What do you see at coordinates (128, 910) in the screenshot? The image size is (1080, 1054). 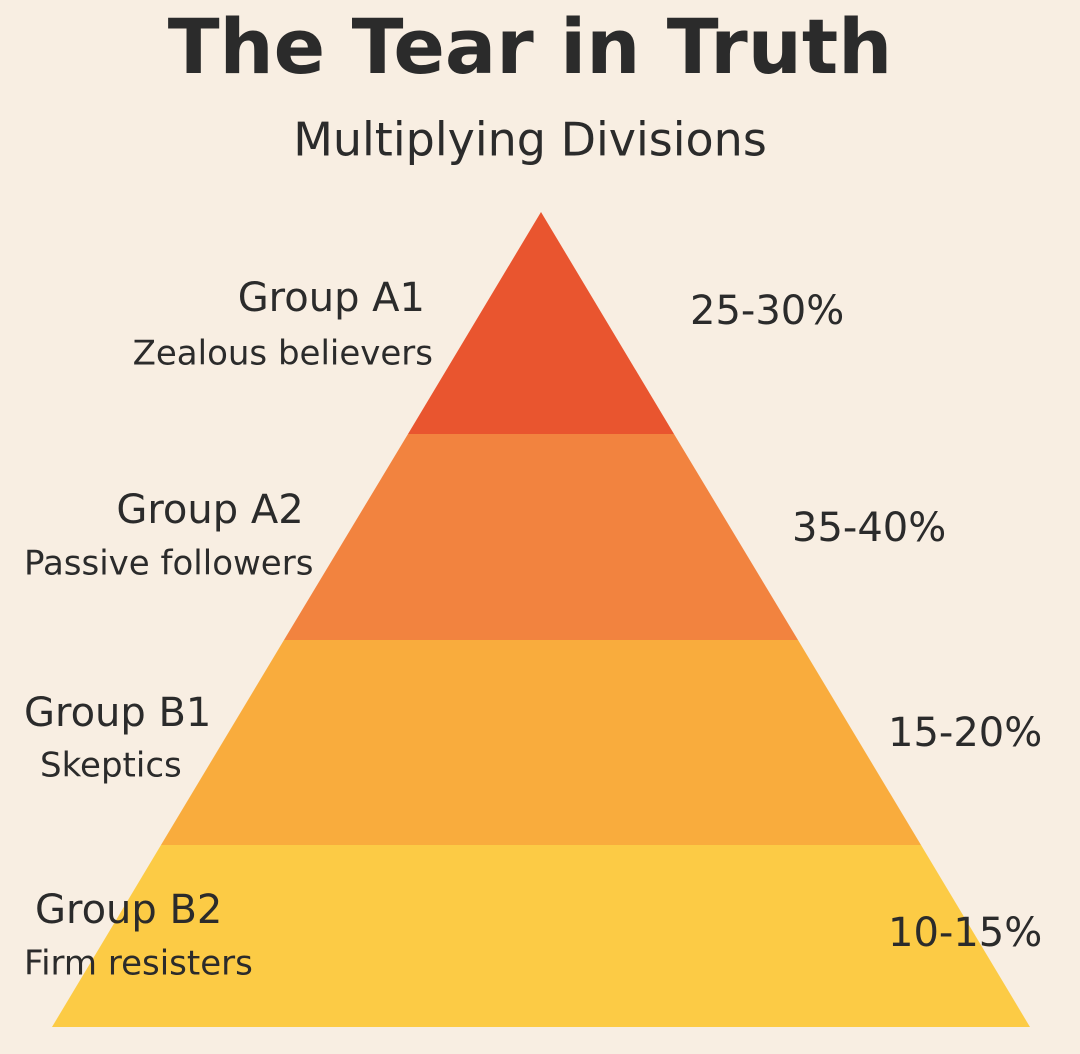 I see `group-label: Group B2` at bounding box center [128, 910].